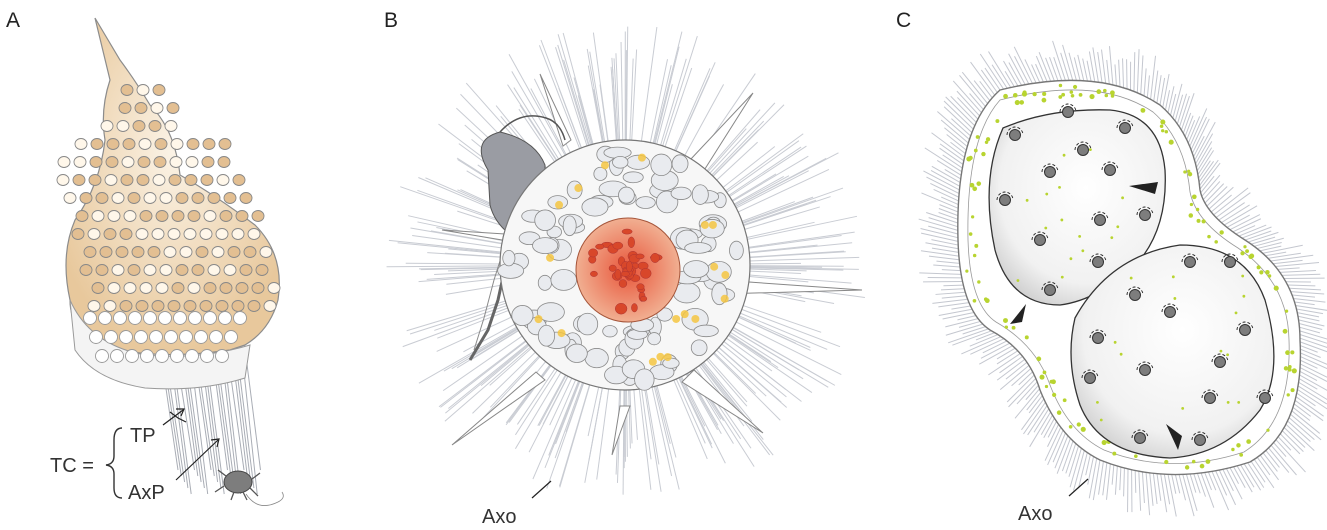 This screenshot has width=1327, height=530. What do you see at coordinates (634, 308) in the screenshot?
I see `capsule-pore` at bounding box center [634, 308].